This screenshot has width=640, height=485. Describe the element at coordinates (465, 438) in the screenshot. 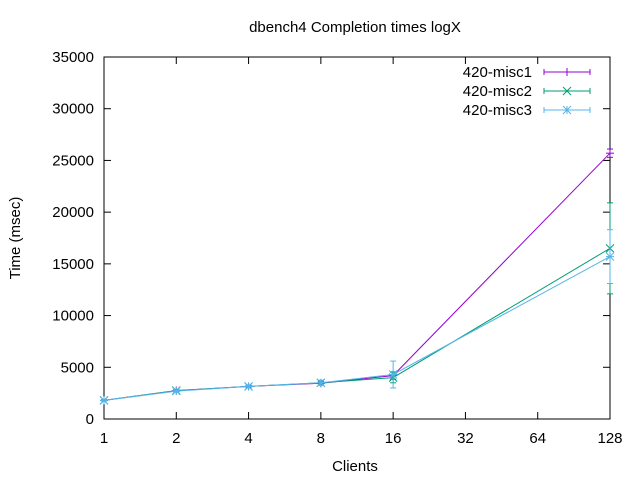

I see `x-tick-label: 32` at that location.